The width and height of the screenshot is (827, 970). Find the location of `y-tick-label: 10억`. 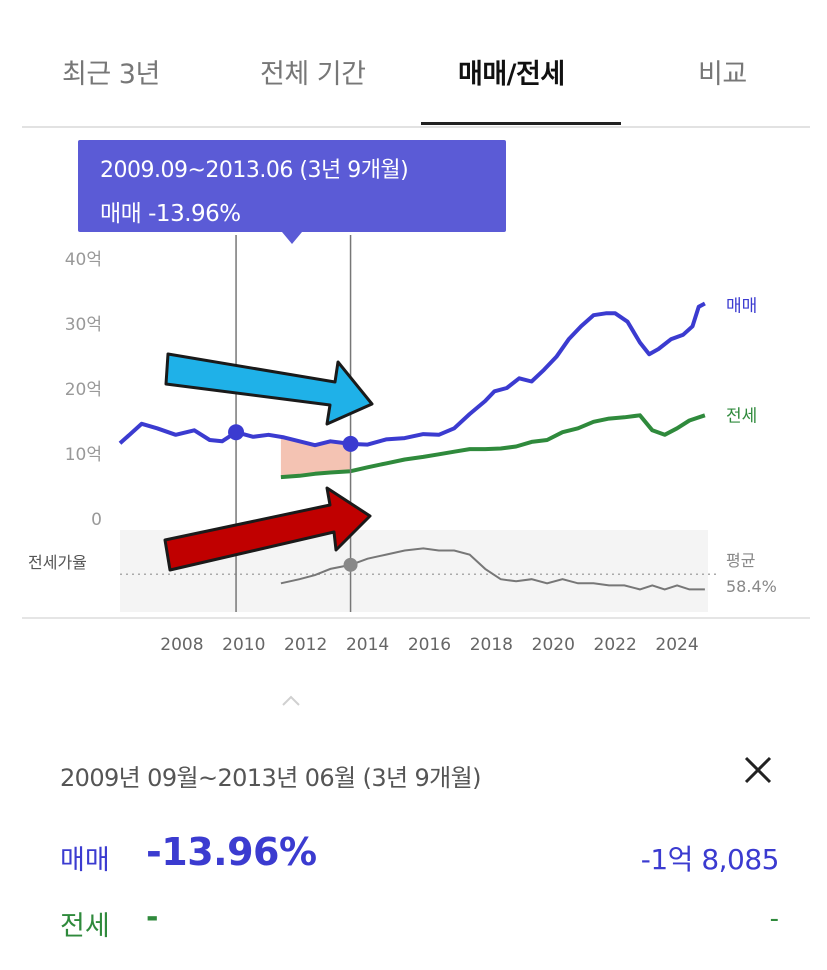

y-tick-label: 10억 is located at coordinates (83, 455).